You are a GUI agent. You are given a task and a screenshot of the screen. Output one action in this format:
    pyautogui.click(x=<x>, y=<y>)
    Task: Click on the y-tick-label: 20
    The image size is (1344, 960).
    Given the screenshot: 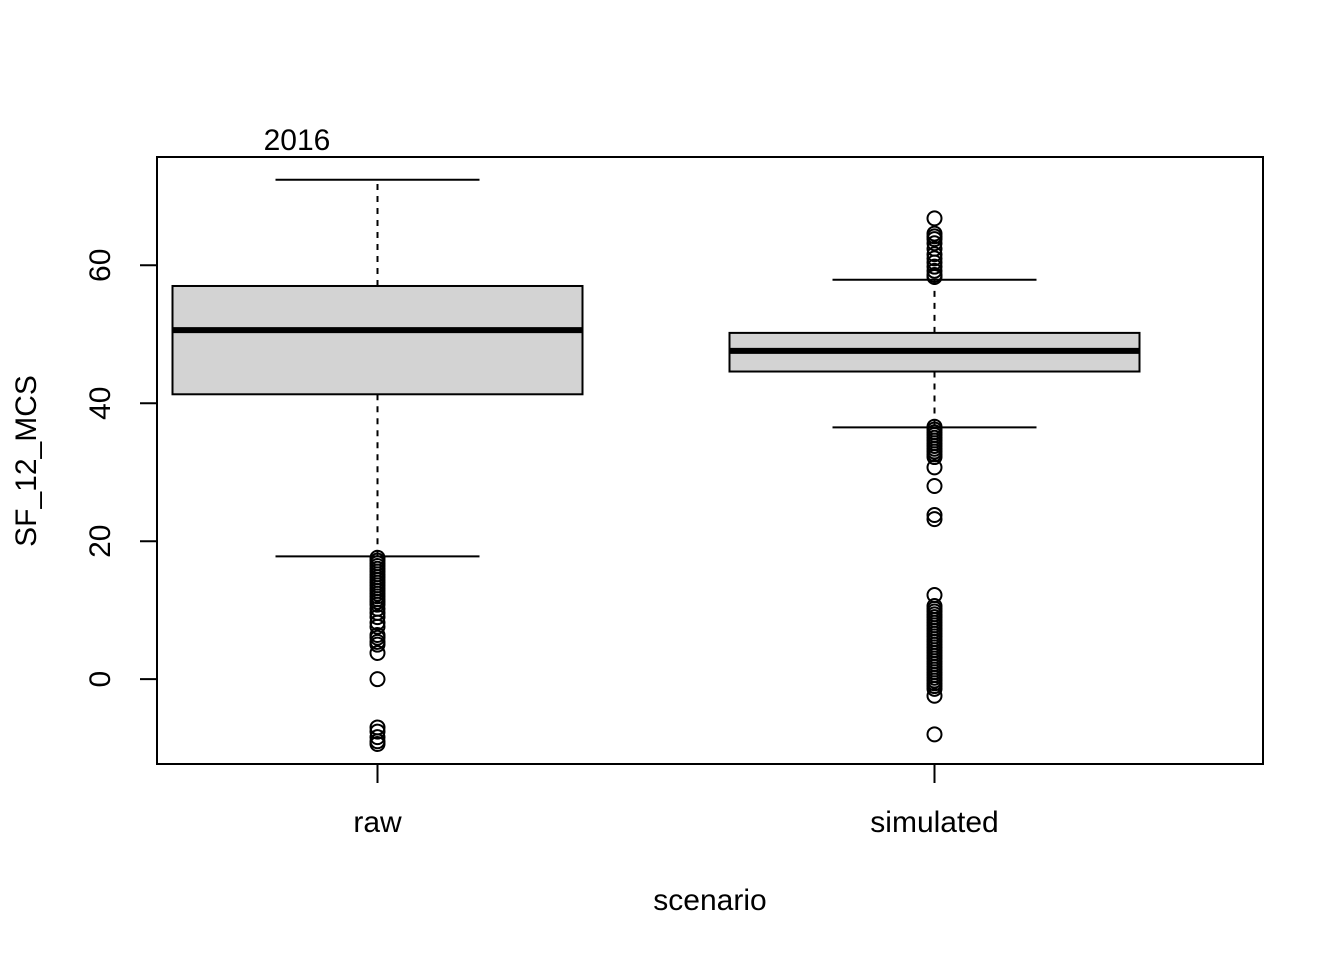 What is the action you would take?
    pyautogui.click(x=100, y=541)
    